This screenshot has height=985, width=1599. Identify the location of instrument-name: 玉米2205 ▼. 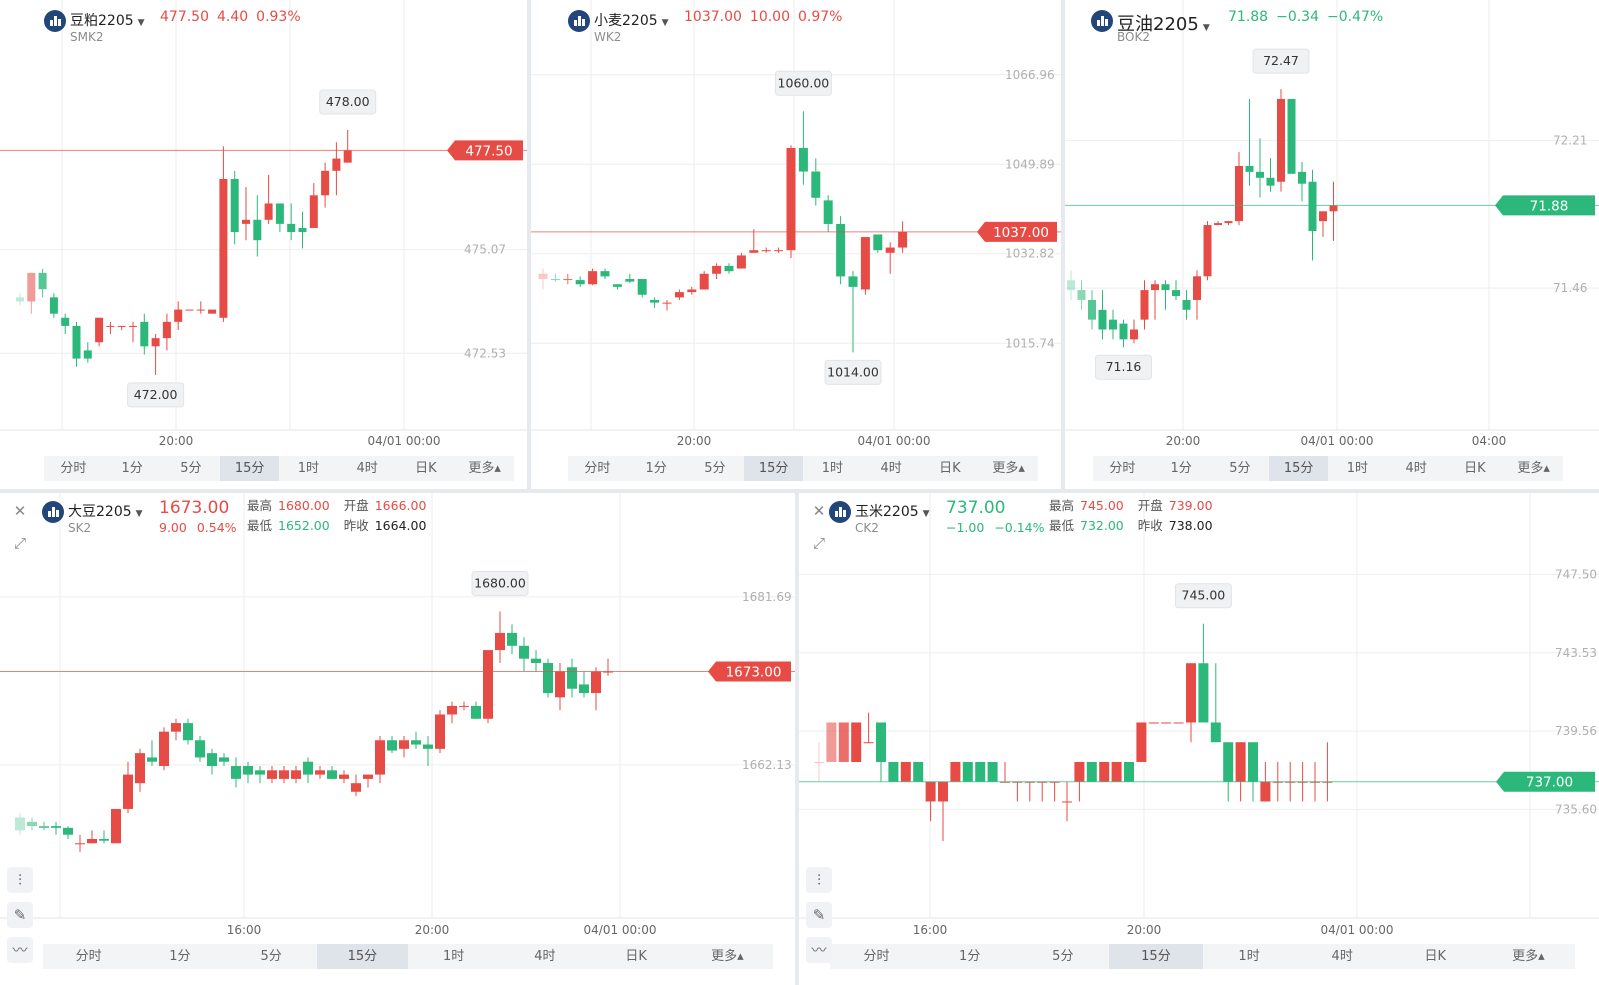
(892, 511).